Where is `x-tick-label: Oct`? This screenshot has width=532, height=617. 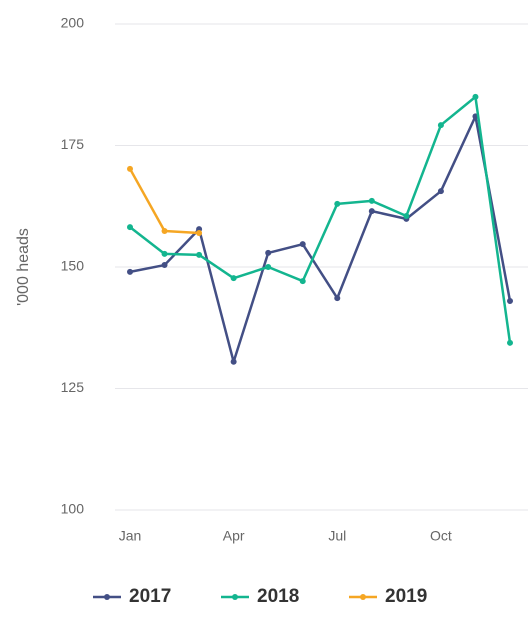 x-tick-label: Oct is located at coordinates (441, 536).